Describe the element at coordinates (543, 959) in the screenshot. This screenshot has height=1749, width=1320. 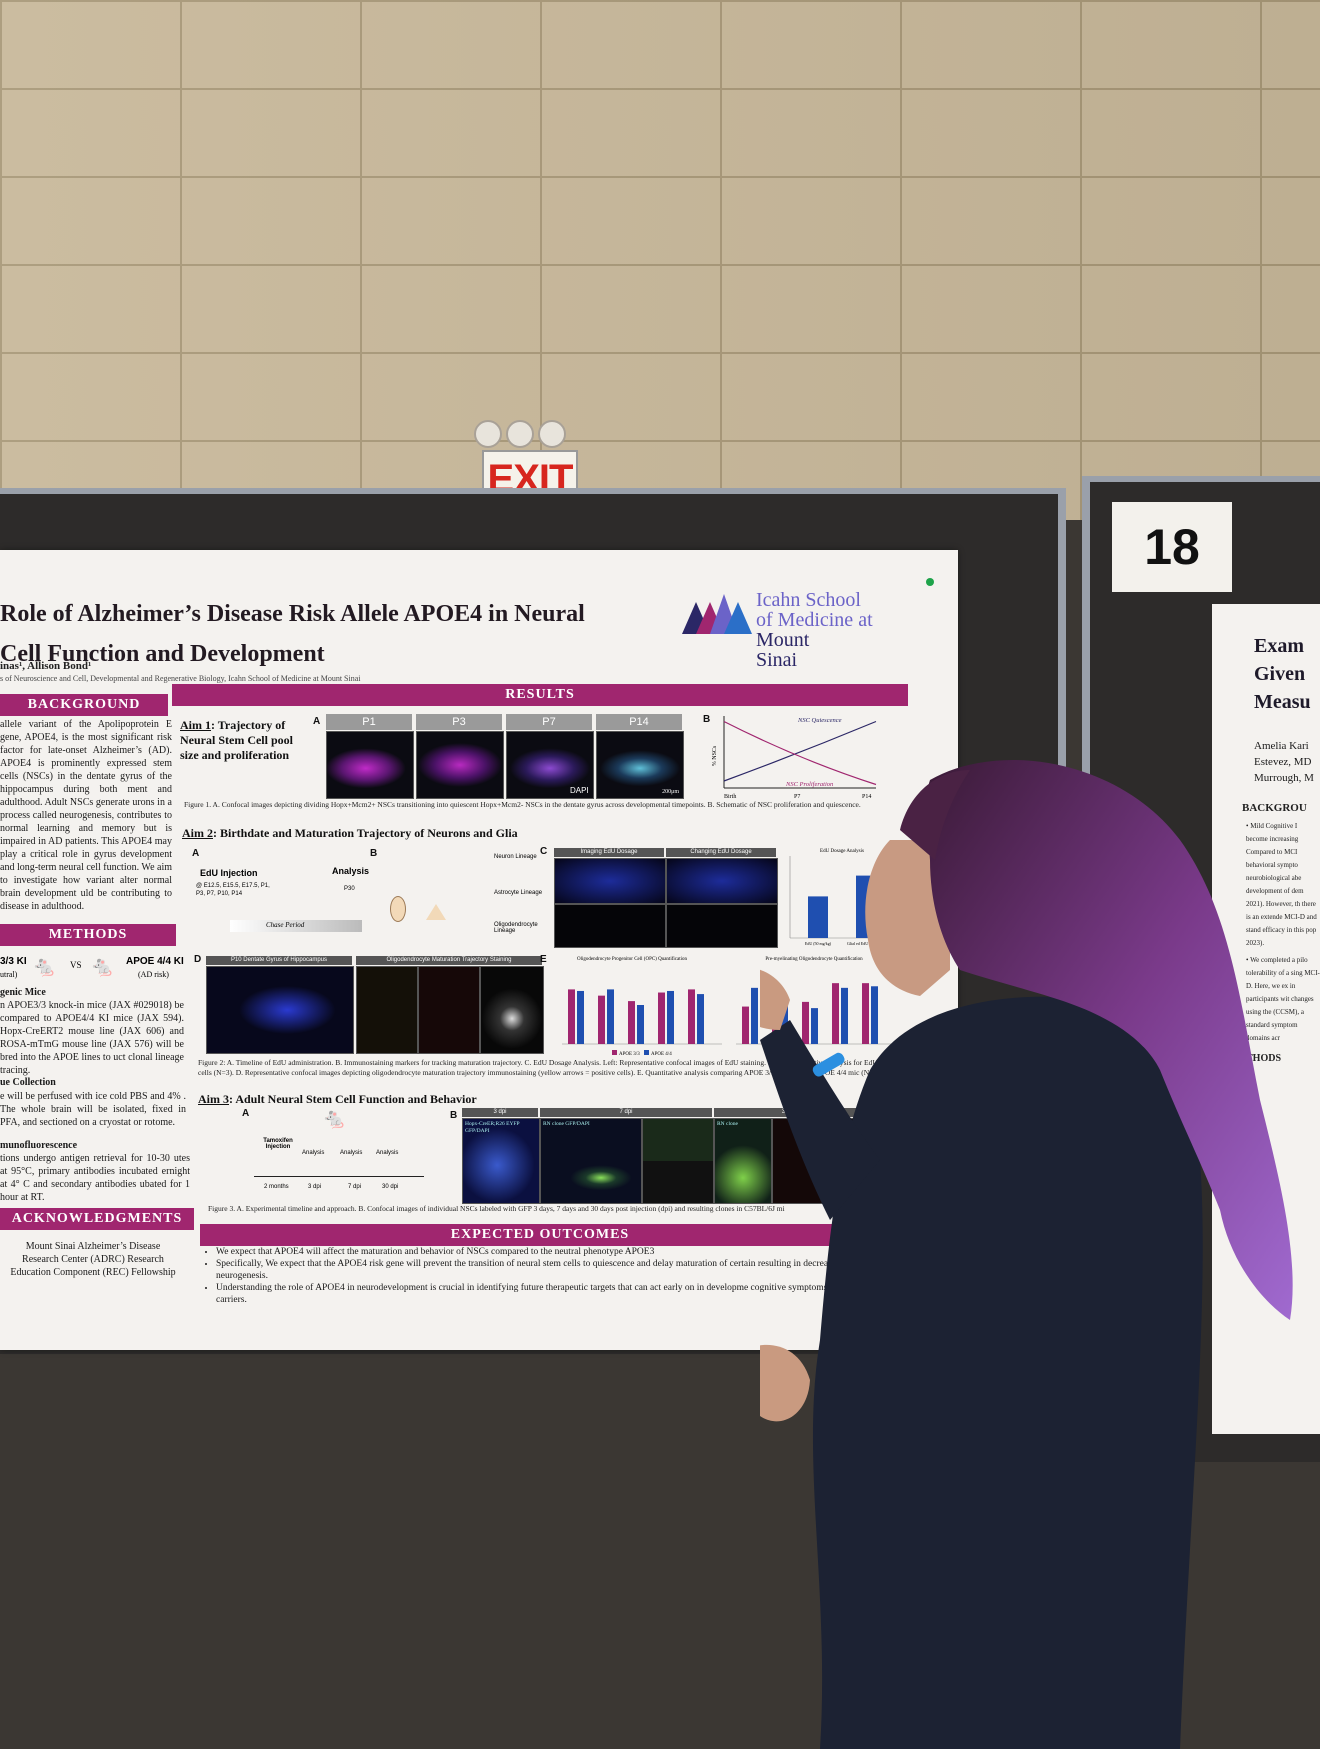
I see `panel-e-label: E` at that location.